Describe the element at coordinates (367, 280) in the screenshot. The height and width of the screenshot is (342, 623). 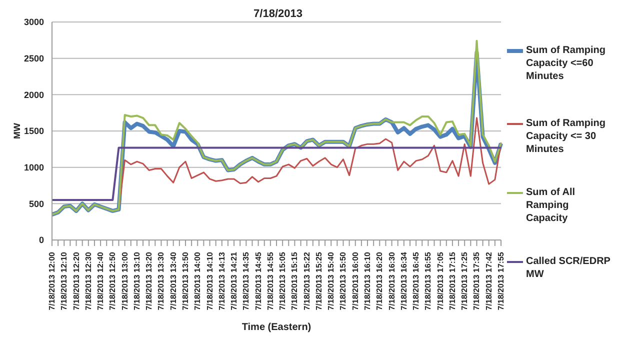
I see `x-tick-label: 7/18/2013 16:10` at that location.